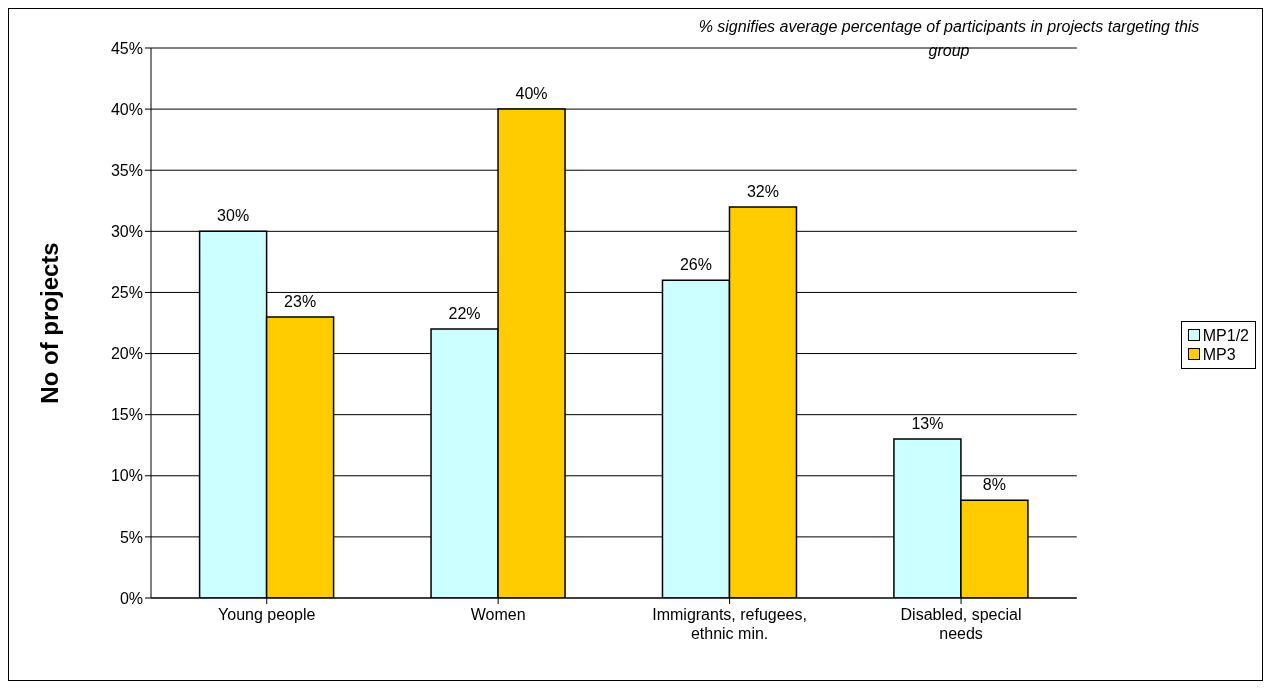 The width and height of the screenshot is (1271, 689). What do you see at coordinates (695, 265) in the screenshot?
I see `data-label: 26%` at bounding box center [695, 265].